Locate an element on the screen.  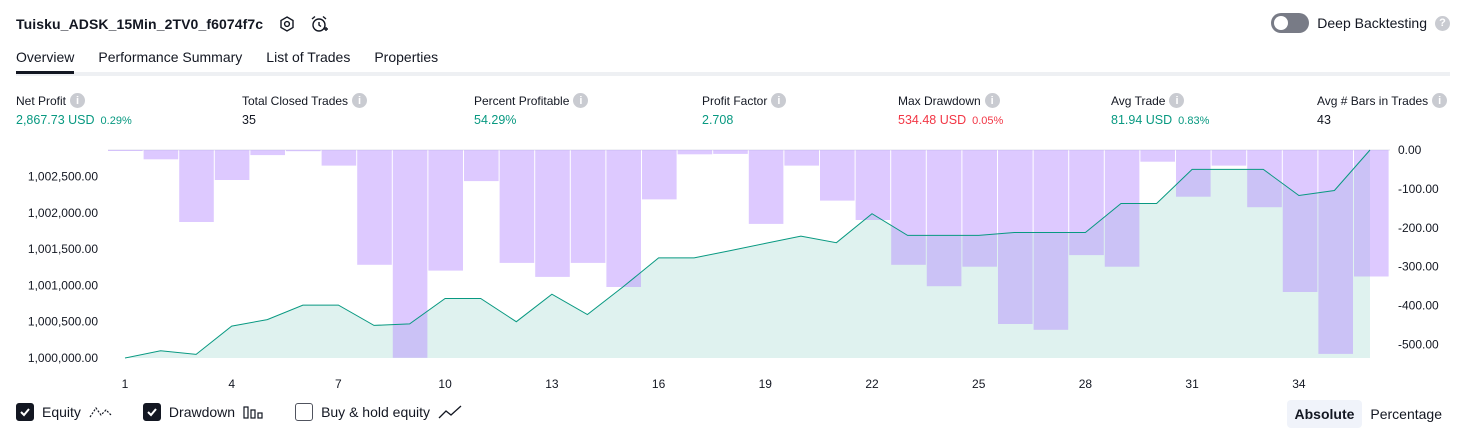
strategy-title: Tuisku_ADSK_15Min_2TV0_f6074f7c is located at coordinates (139, 24).